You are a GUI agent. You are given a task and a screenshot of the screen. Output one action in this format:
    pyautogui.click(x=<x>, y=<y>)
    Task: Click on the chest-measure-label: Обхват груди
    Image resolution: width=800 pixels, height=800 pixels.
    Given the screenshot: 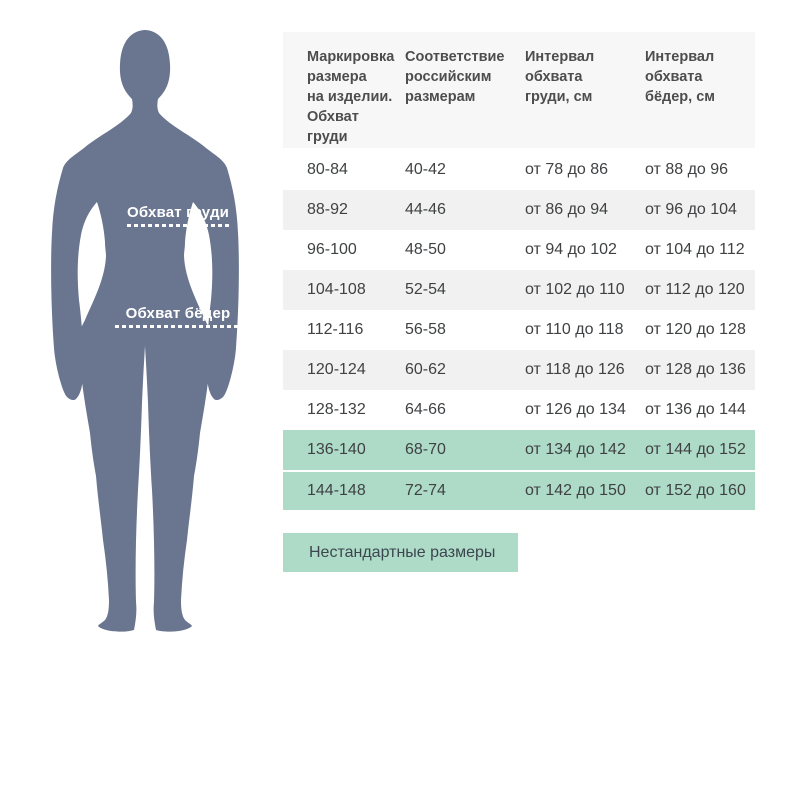 What is the action you would take?
    pyautogui.click(x=178, y=212)
    